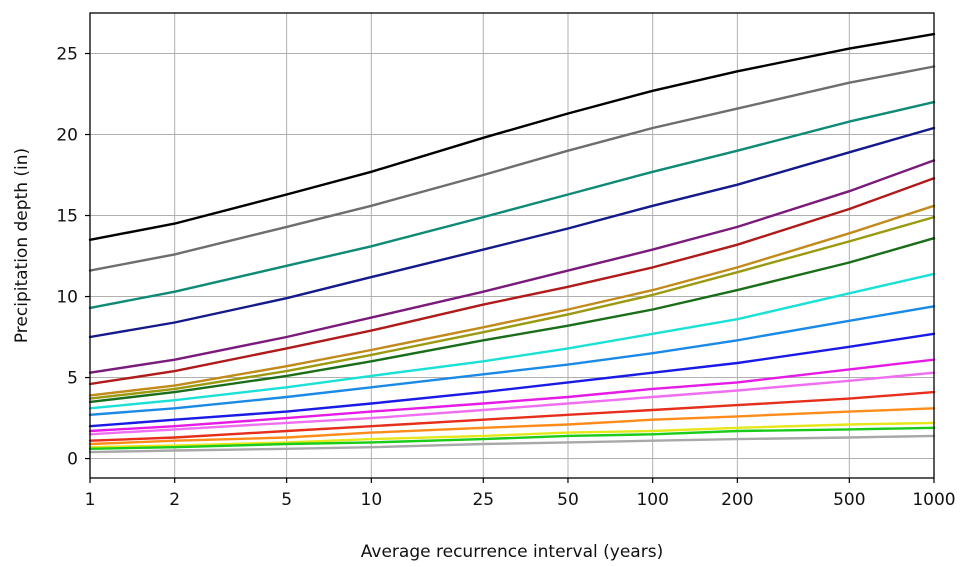 This screenshot has width=963, height=567. I want to click on x-tick-label: 2, so click(174, 500).